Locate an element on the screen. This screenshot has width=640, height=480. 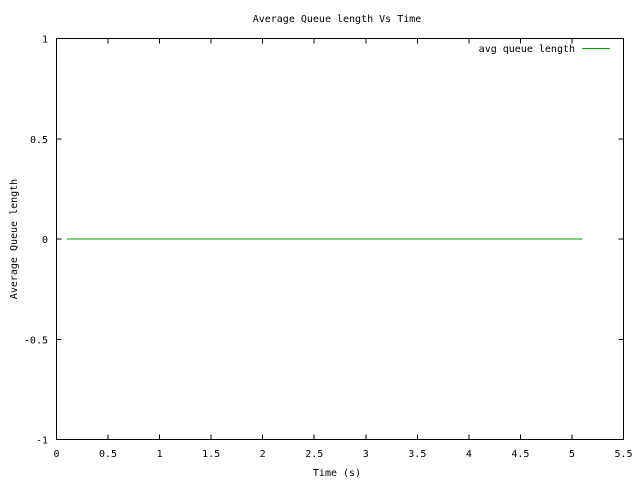
x-tick-label: 2.5 is located at coordinates (314, 454).